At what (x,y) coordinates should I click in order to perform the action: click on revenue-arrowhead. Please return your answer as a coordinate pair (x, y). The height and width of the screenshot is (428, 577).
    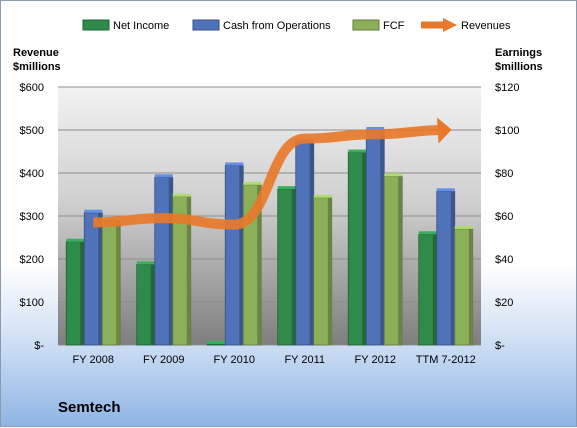
    Looking at the image, I should click on (444, 130).